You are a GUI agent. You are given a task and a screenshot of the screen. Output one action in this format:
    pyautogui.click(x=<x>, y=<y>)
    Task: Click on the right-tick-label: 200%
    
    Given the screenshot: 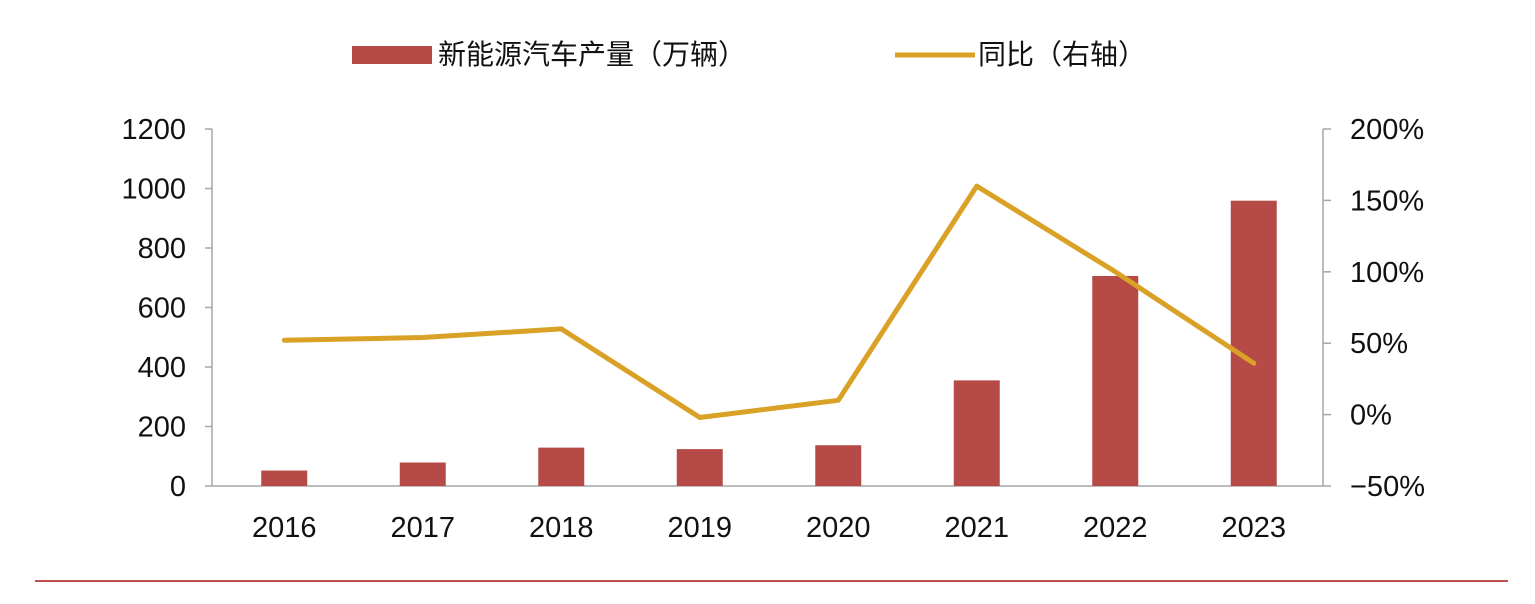 What is the action you would take?
    pyautogui.click(x=1387, y=130)
    